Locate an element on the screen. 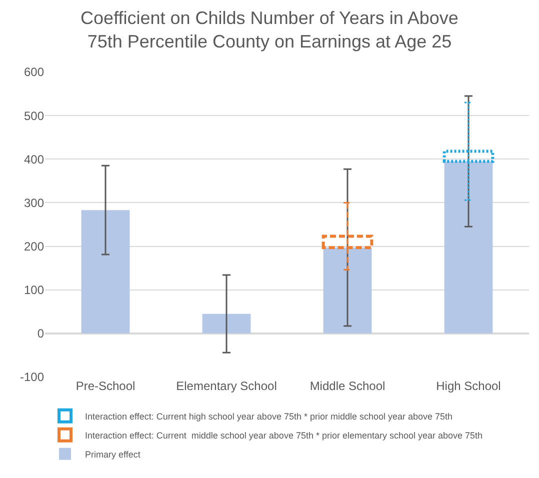  legend-label: Interaction effect: Current middle school year above 75th * prior elementary school year above 75th is located at coordinates (284, 435).